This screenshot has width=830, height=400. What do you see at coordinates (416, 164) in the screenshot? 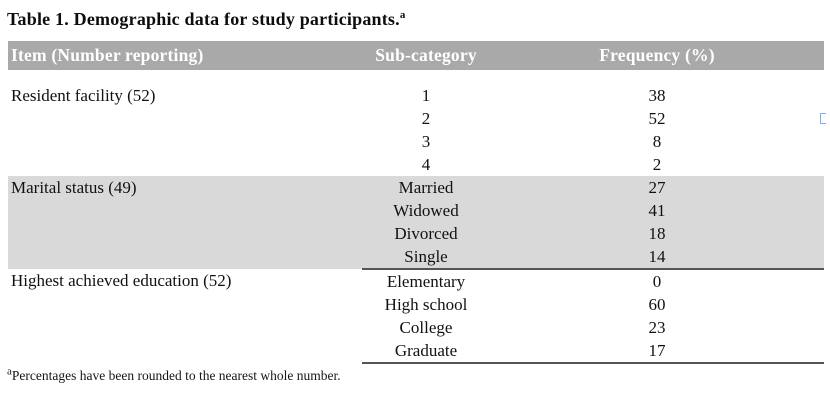
I see `table-row: 4 2` at bounding box center [416, 164].